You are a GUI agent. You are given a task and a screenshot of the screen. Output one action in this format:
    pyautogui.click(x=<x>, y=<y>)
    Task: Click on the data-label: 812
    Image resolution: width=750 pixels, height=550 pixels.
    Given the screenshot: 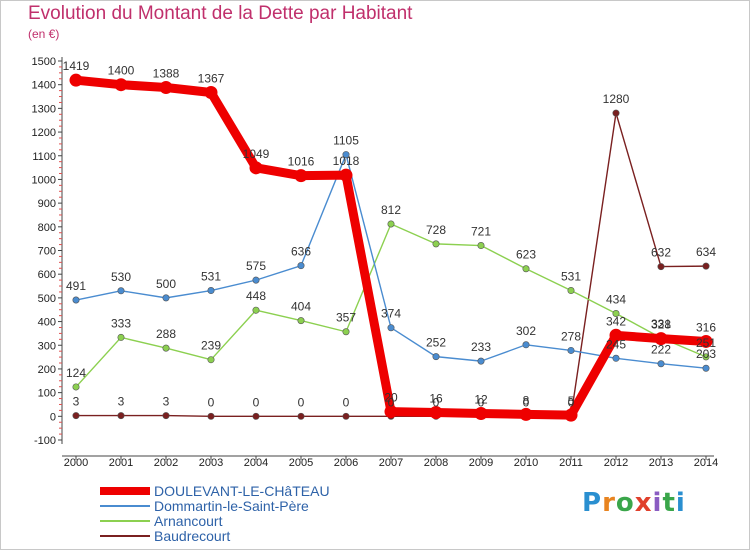 What is the action you would take?
    pyautogui.click(x=391, y=210)
    